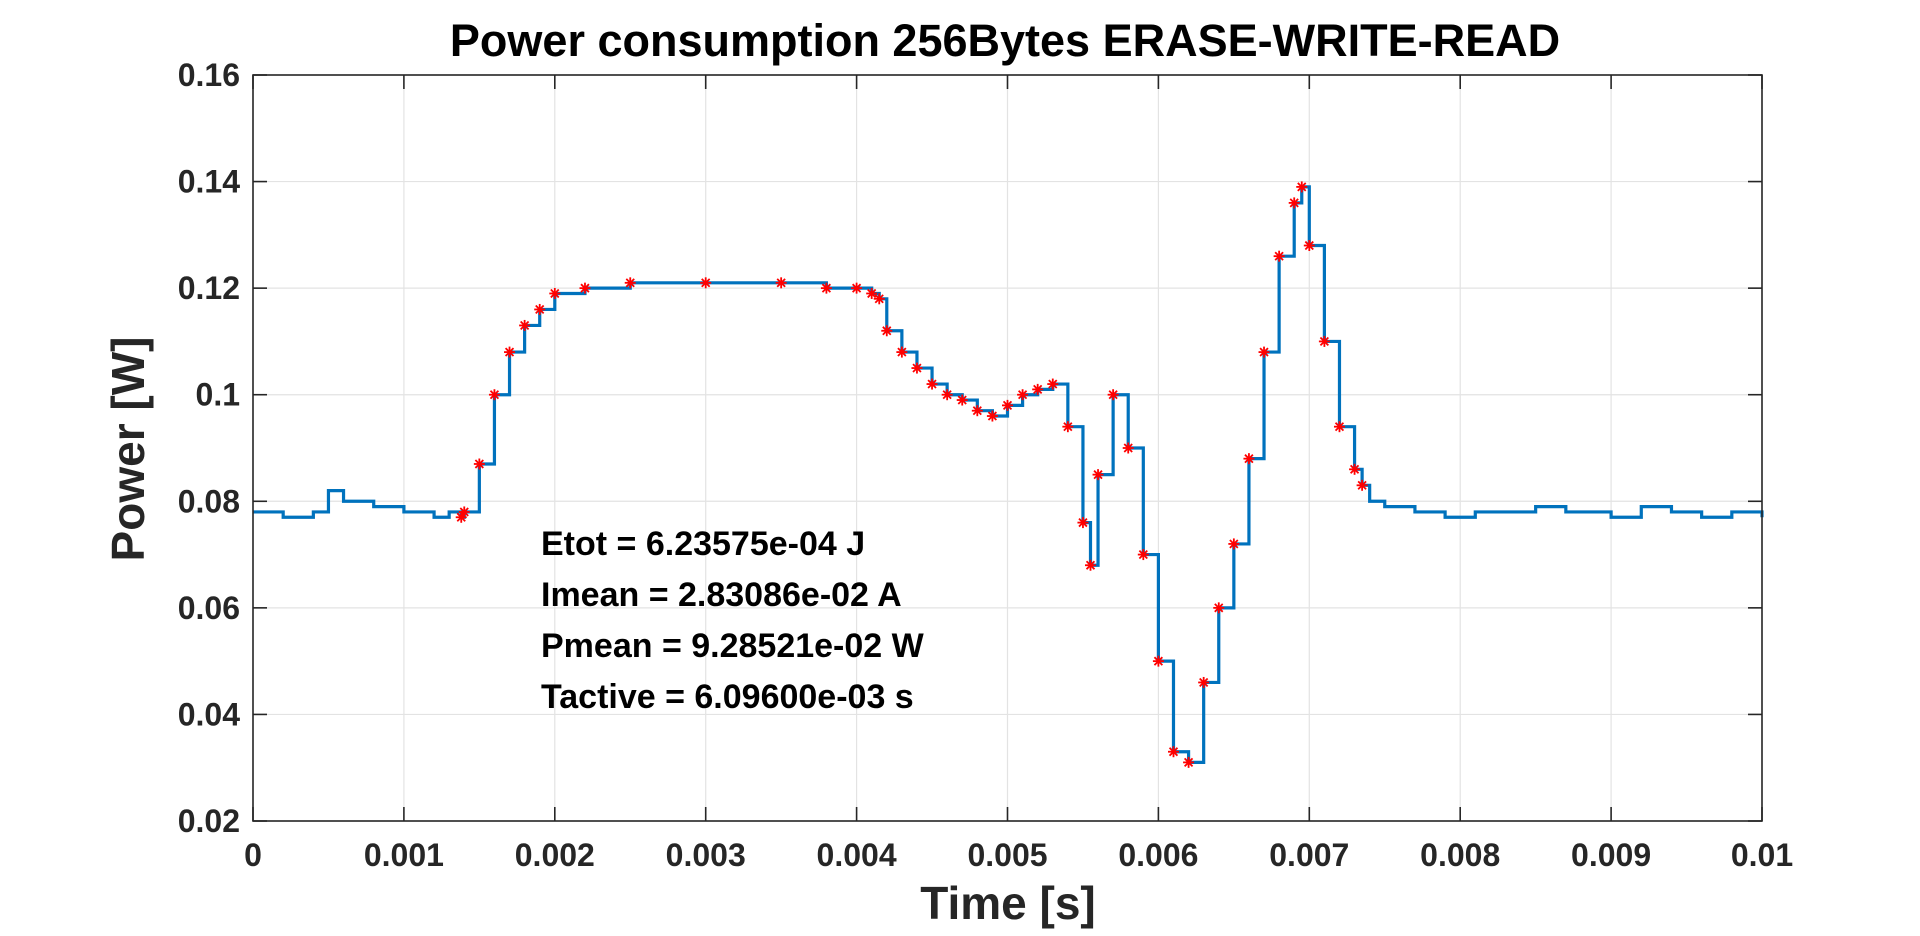 This screenshot has width=1920, height=936. I want to click on annotation-pmean: Pmean = 9.28521e-02 W, so click(733, 646).